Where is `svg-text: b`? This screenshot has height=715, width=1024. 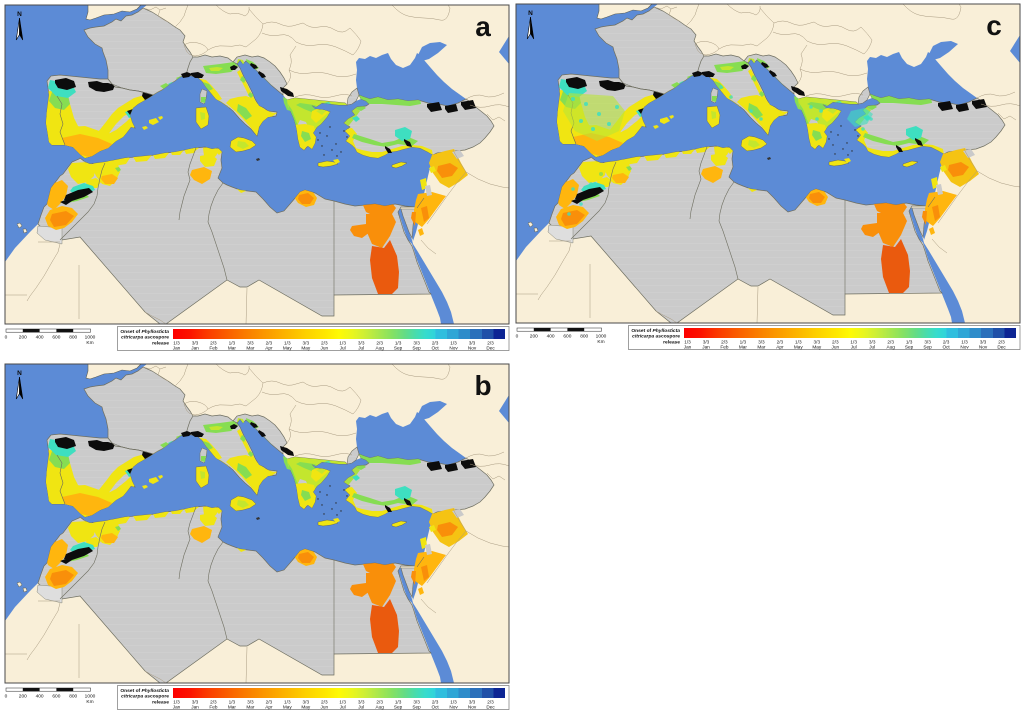 svg-text: b is located at coordinates (482, 385).